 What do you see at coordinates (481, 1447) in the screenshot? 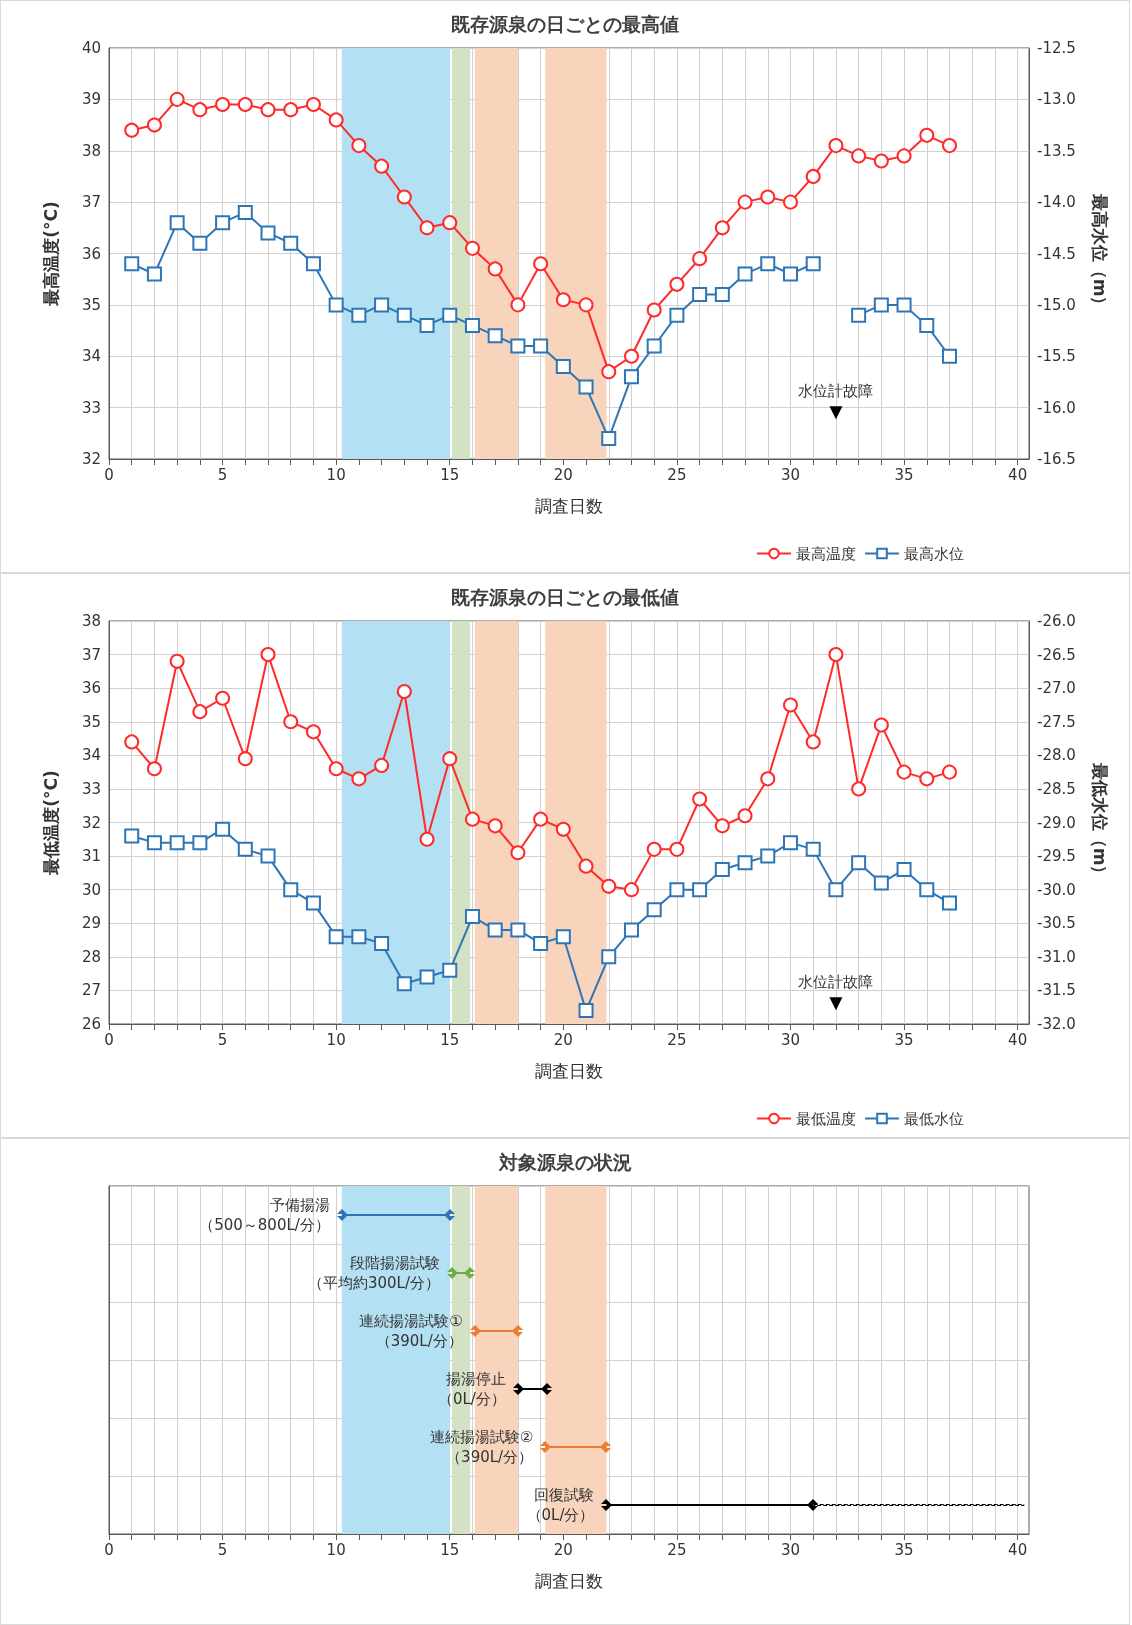
I see `y-tick-label: 連続揚湯試験②（390L/分）` at bounding box center [481, 1447].